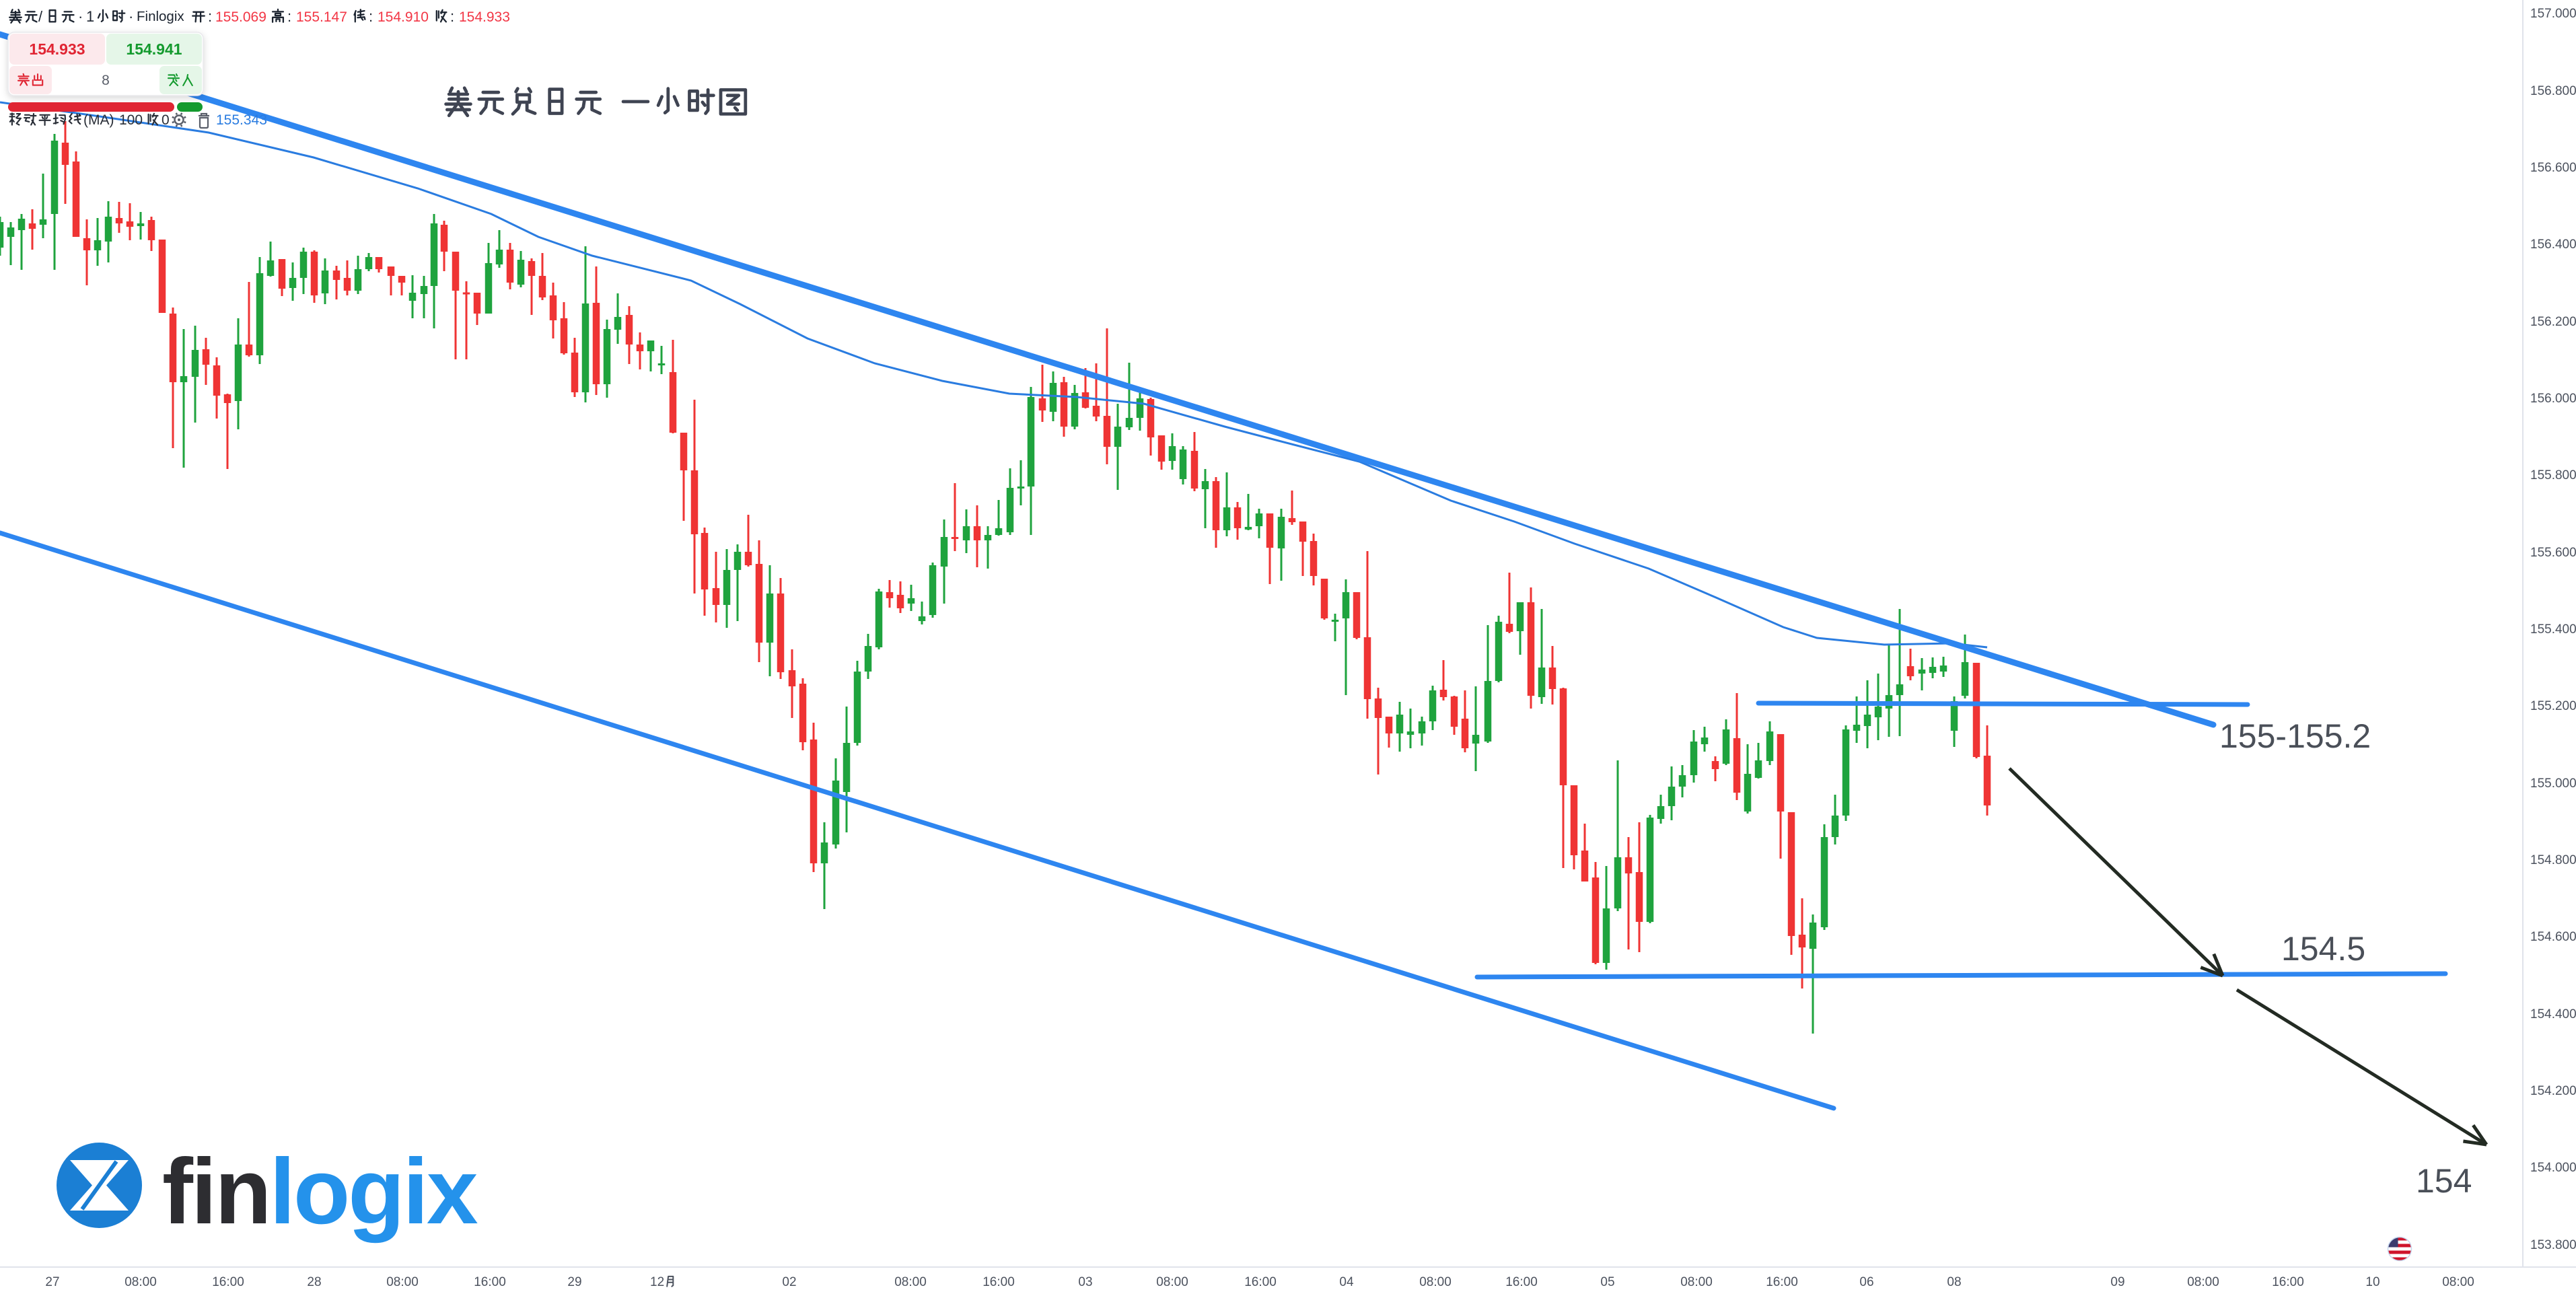  Describe the element at coordinates (154, 49) in the screenshot. I see `svg-text: 154.941` at that location.